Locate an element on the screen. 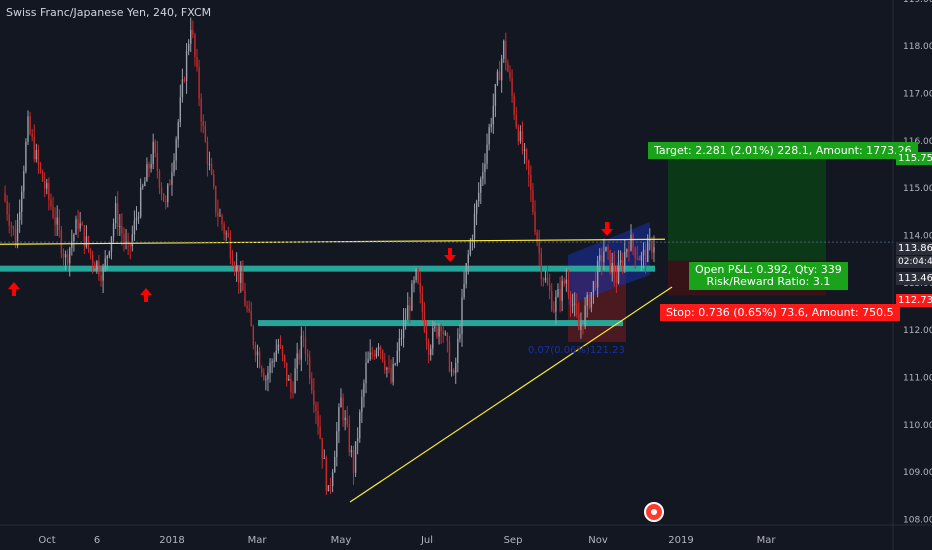 The height and width of the screenshot is (550, 932). y-tick-label: 114.000 is located at coordinates (917, 237).